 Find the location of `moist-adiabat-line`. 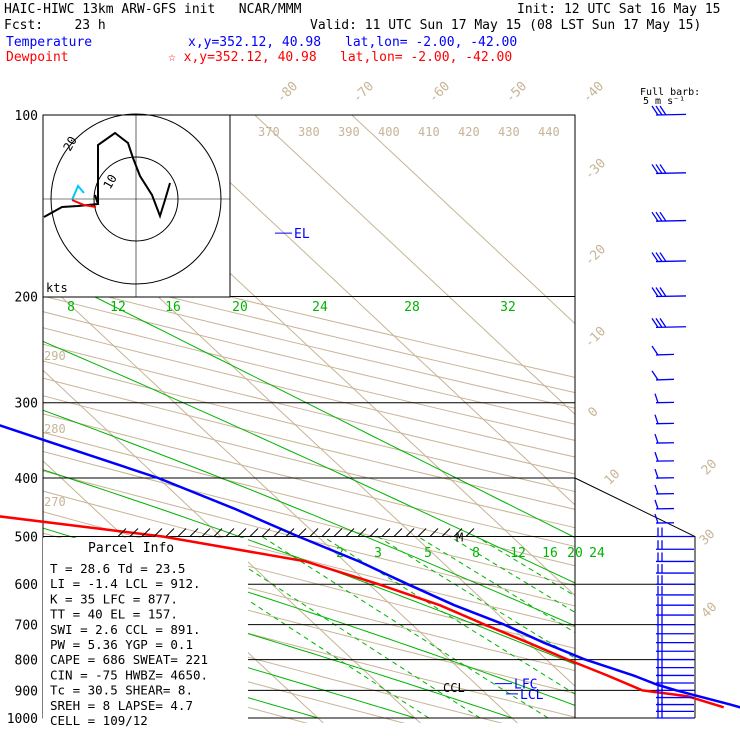

moist-adiabat-line is located at coordinates (229, 663).